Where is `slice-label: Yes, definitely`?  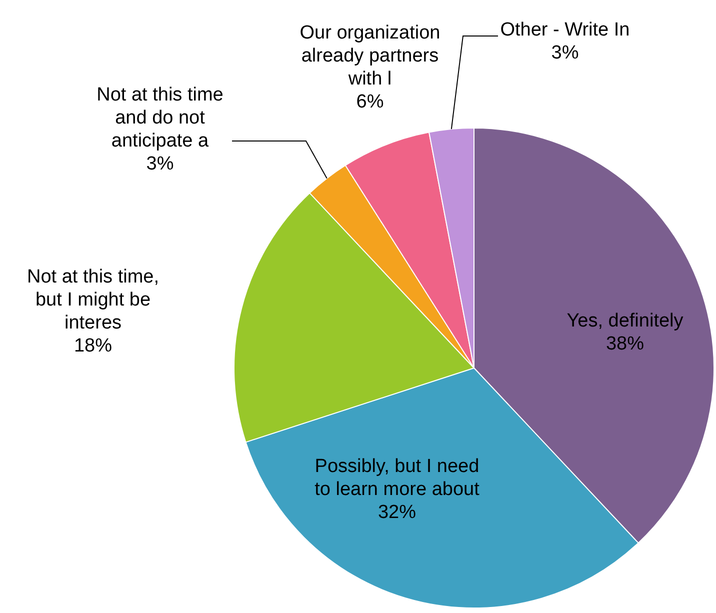 slice-label: Yes, definitely is located at coordinates (625, 321).